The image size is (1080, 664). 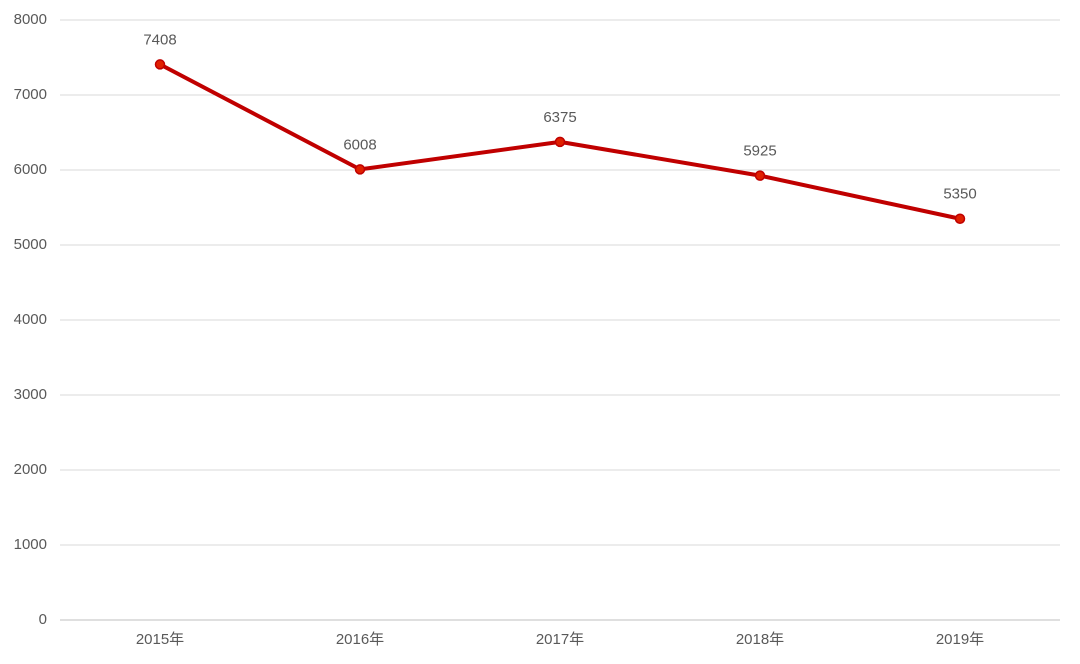 I want to click on data-label: 6008, so click(x=359, y=144).